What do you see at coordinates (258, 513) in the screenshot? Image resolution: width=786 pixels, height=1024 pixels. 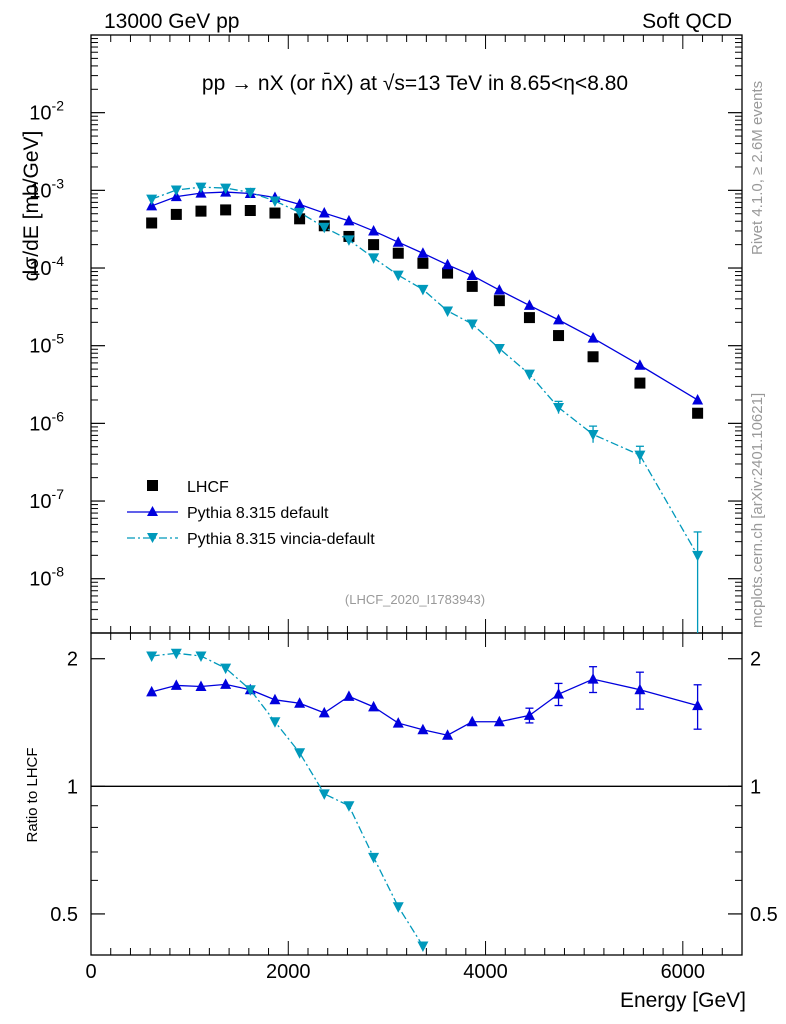 I see `legend-label-default: Pythia 8.315 default` at bounding box center [258, 513].